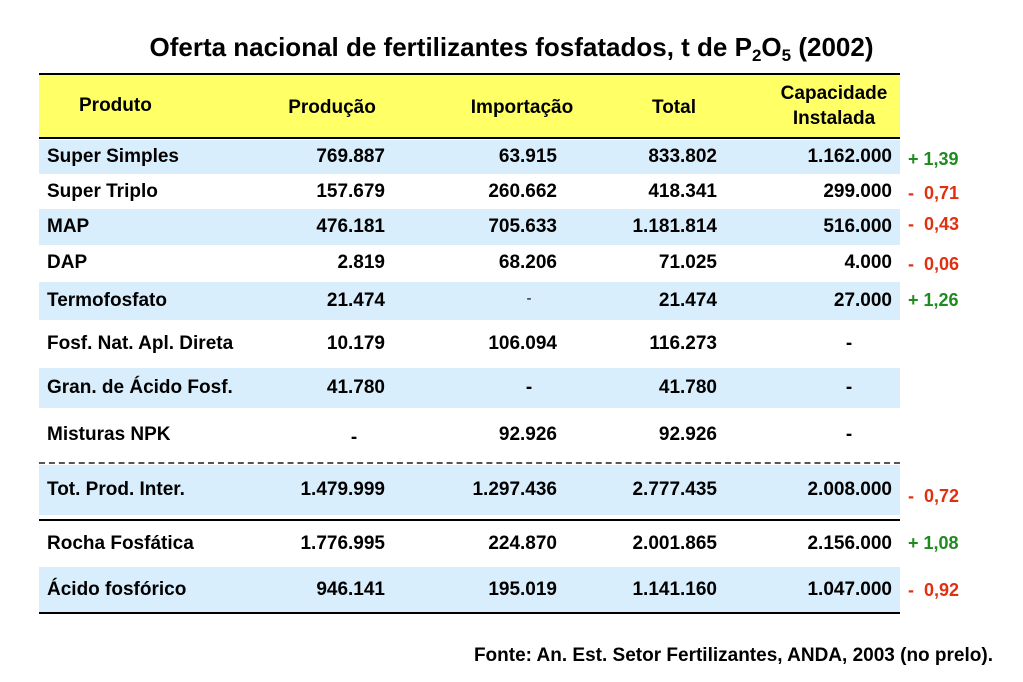  What do you see at coordinates (355, 343) in the screenshot?
I see `cell-producao: 10.179` at bounding box center [355, 343].